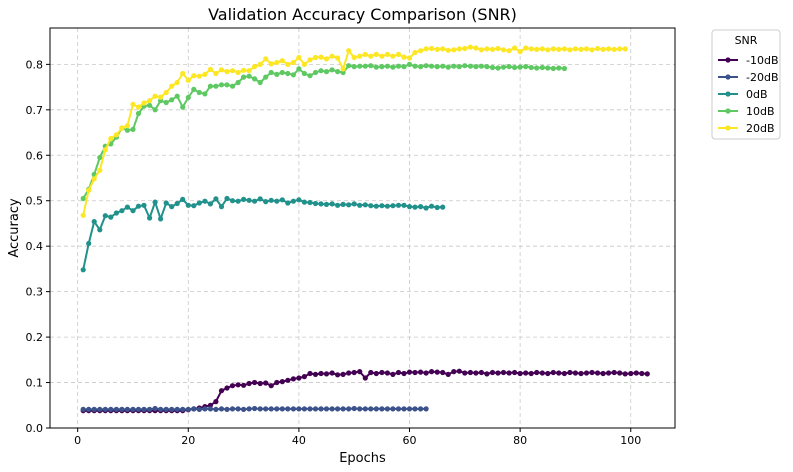  Describe the element at coordinates (263, 234) in the screenshot. I see `series-0dB` at that location.